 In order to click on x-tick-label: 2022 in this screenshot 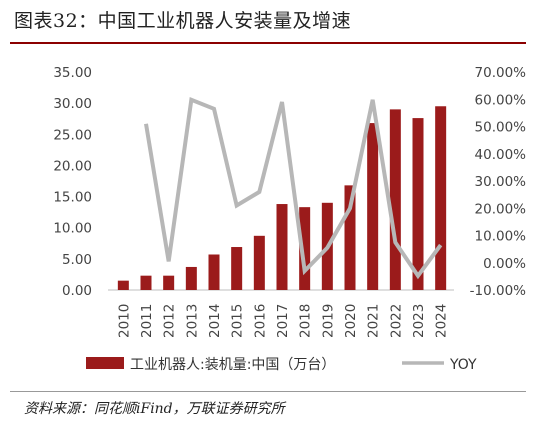, I will do `click(396, 321)`.